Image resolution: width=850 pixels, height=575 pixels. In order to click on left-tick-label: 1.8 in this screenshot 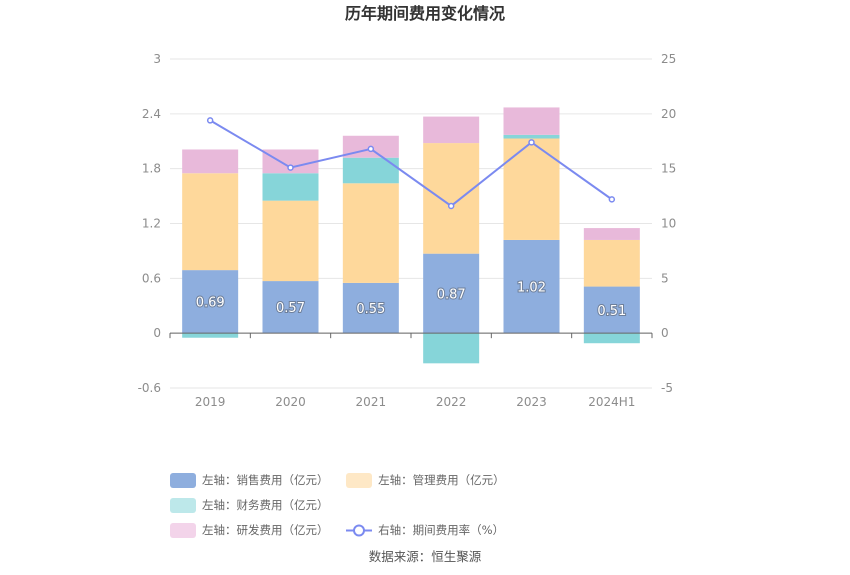, I will do `click(151, 169)`.